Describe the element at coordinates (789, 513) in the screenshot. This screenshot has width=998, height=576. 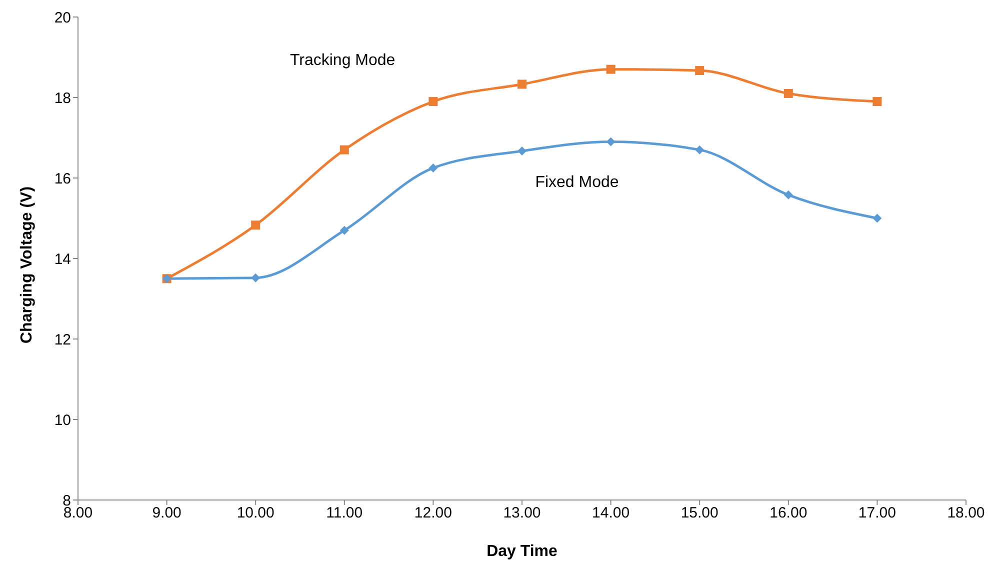
I see `x-tick-label: 16.00` at that location.